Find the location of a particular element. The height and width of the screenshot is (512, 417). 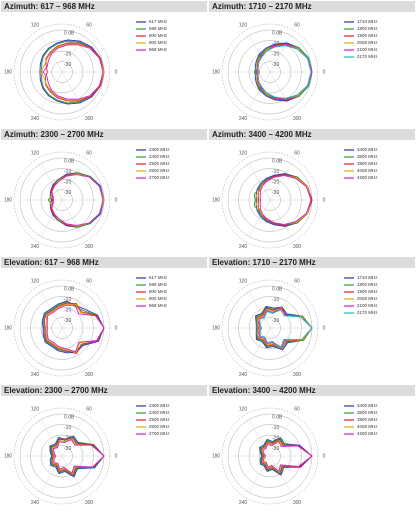

legend-label: 800 MHz is located at coordinates (158, 35).